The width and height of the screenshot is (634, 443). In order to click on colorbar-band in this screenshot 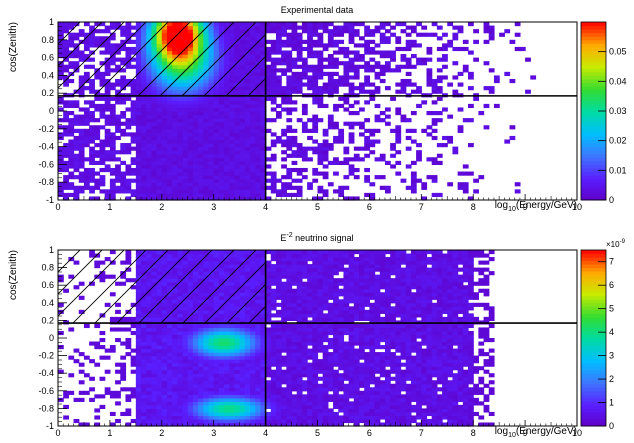, I will do `click(593, 134)`.